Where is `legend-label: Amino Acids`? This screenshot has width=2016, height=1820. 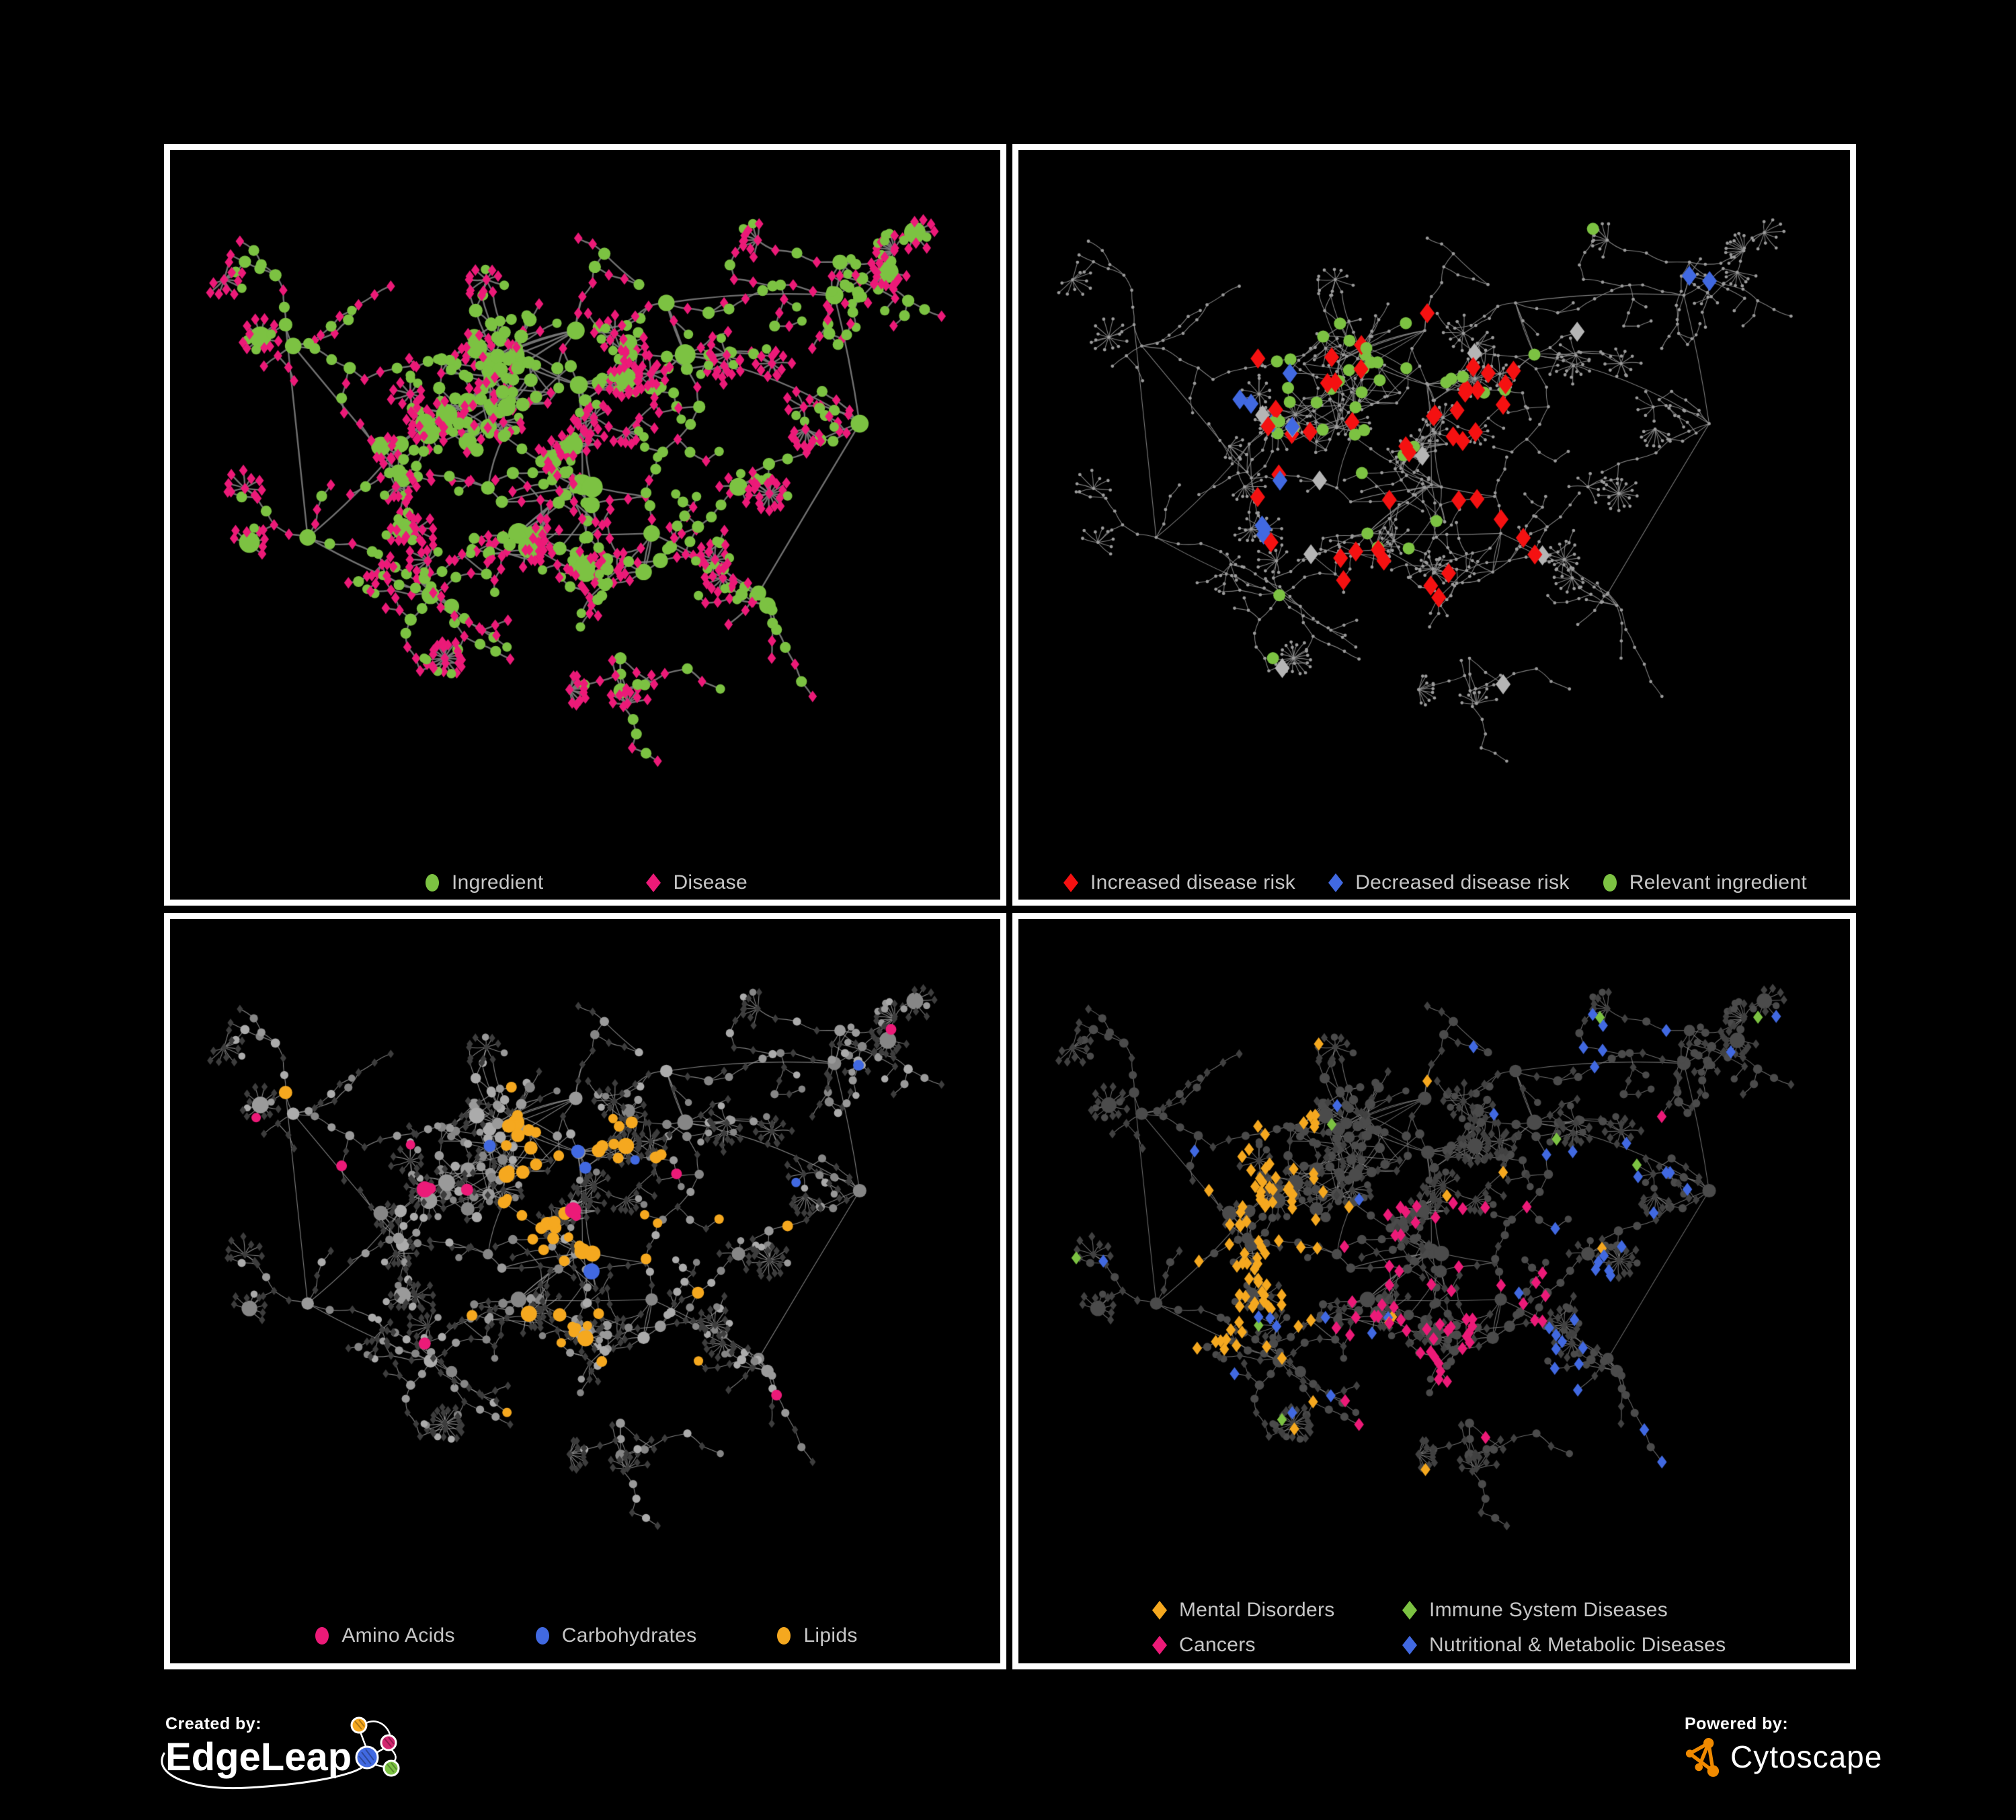 legend-label: Amino Acids is located at coordinates (398, 1635).